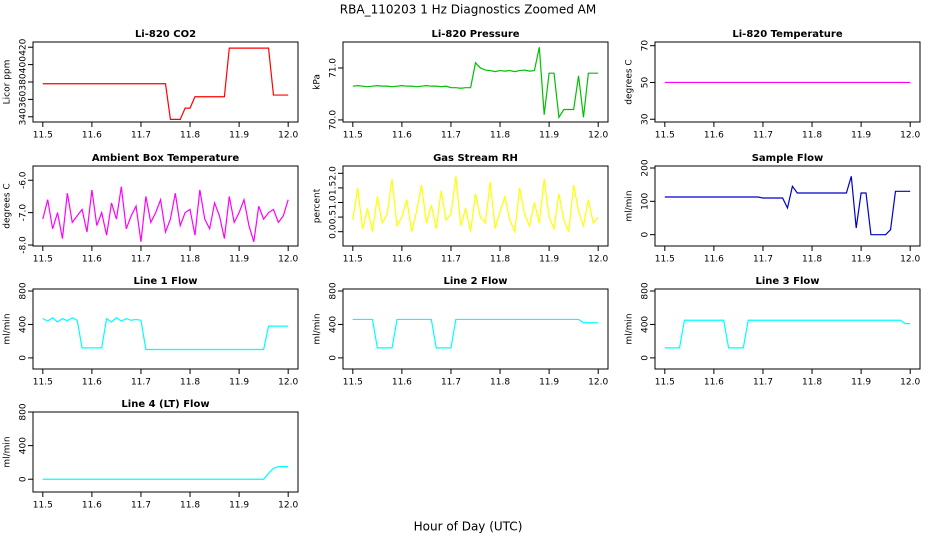 This screenshot has width=936, height=540. I want to click on y-tick-label: 360, so click(24, 99).